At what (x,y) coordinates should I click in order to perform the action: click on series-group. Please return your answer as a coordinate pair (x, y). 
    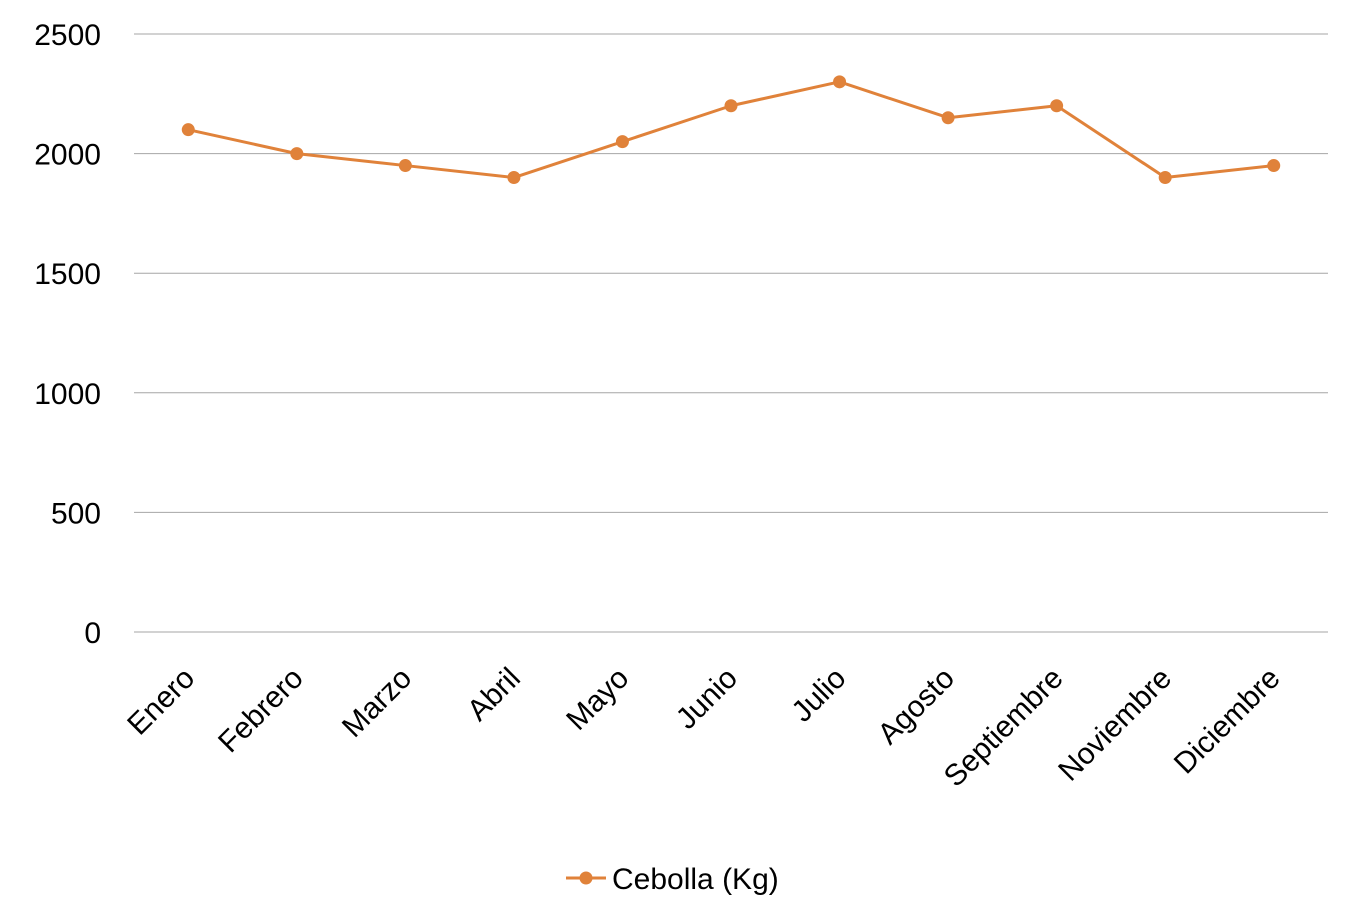
    Looking at the image, I should click on (731, 130).